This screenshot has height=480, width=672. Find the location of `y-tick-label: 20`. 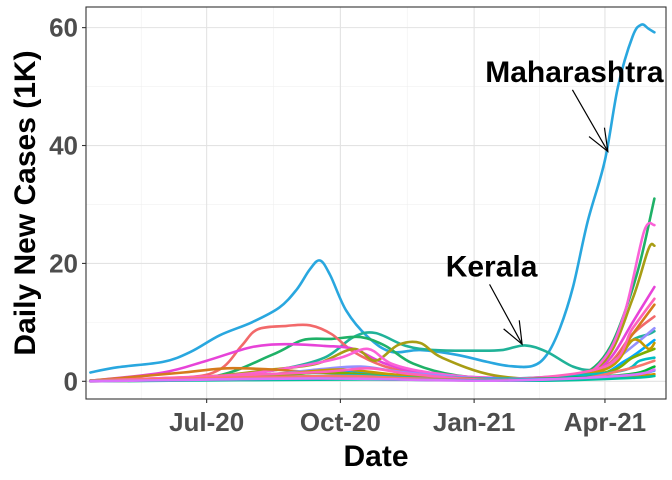

y-tick-label: 20 is located at coordinates (63, 263).